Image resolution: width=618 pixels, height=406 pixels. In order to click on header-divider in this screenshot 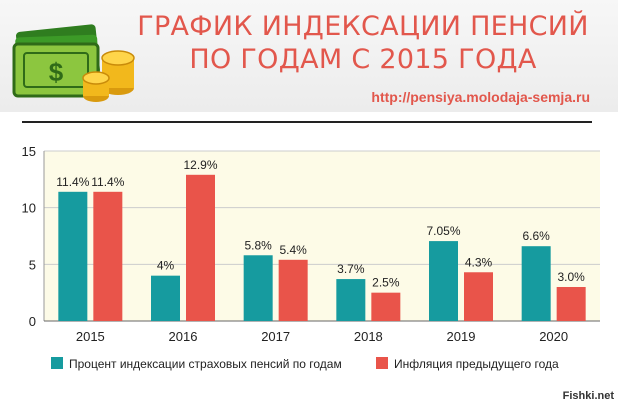, I will do `click(307, 122)`.